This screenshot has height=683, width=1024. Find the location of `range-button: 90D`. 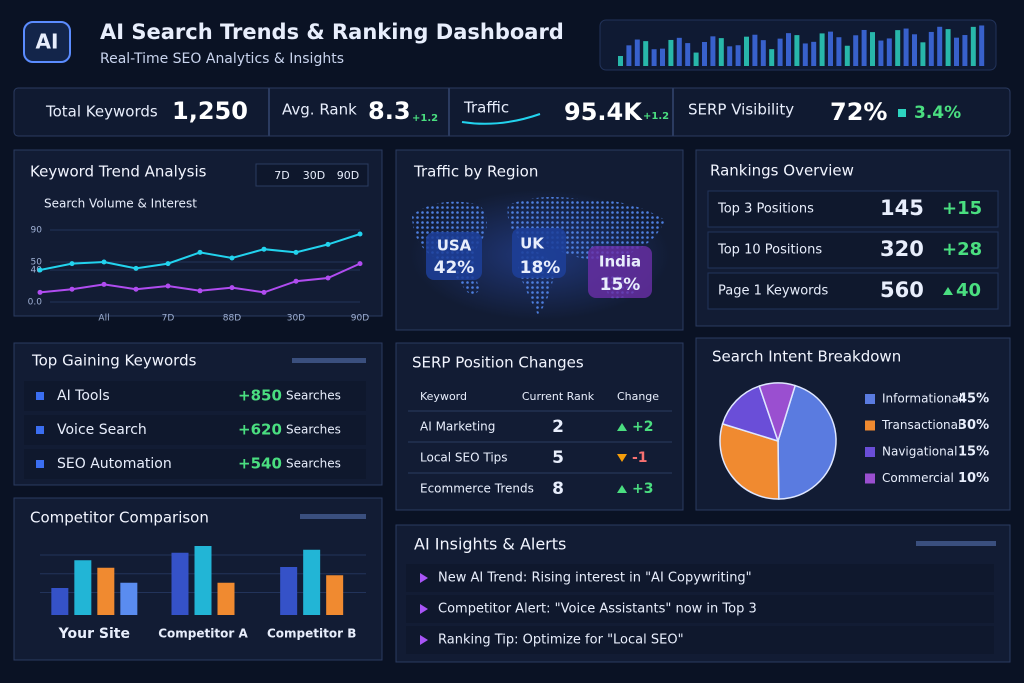

range-button: 90D is located at coordinates (348, 175).